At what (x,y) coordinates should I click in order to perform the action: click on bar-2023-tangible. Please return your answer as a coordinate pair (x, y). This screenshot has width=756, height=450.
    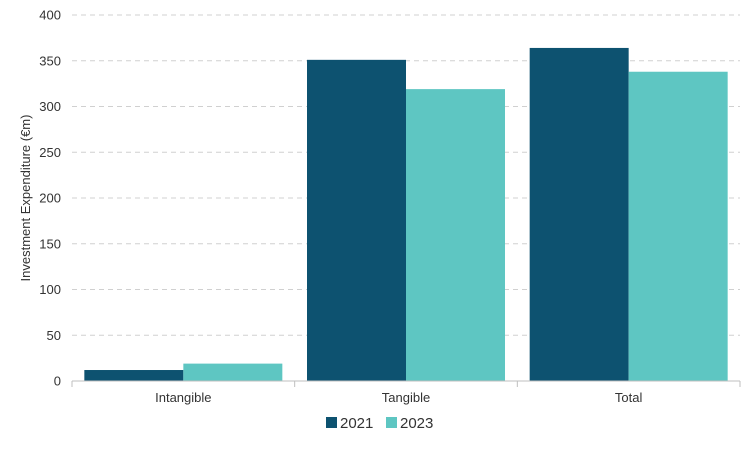
    Looking at the image, I should click on (455, 235).